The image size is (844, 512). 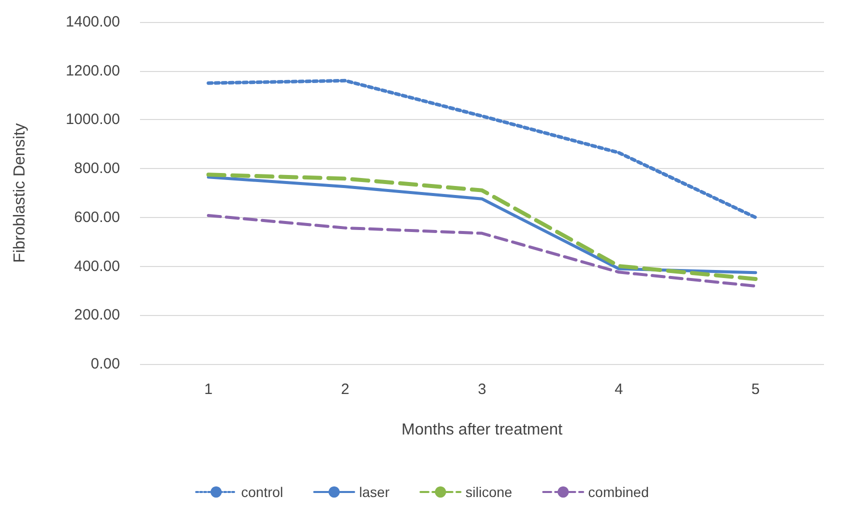 I want to click on x-tick-label: 2, so click(x=345, y=389).